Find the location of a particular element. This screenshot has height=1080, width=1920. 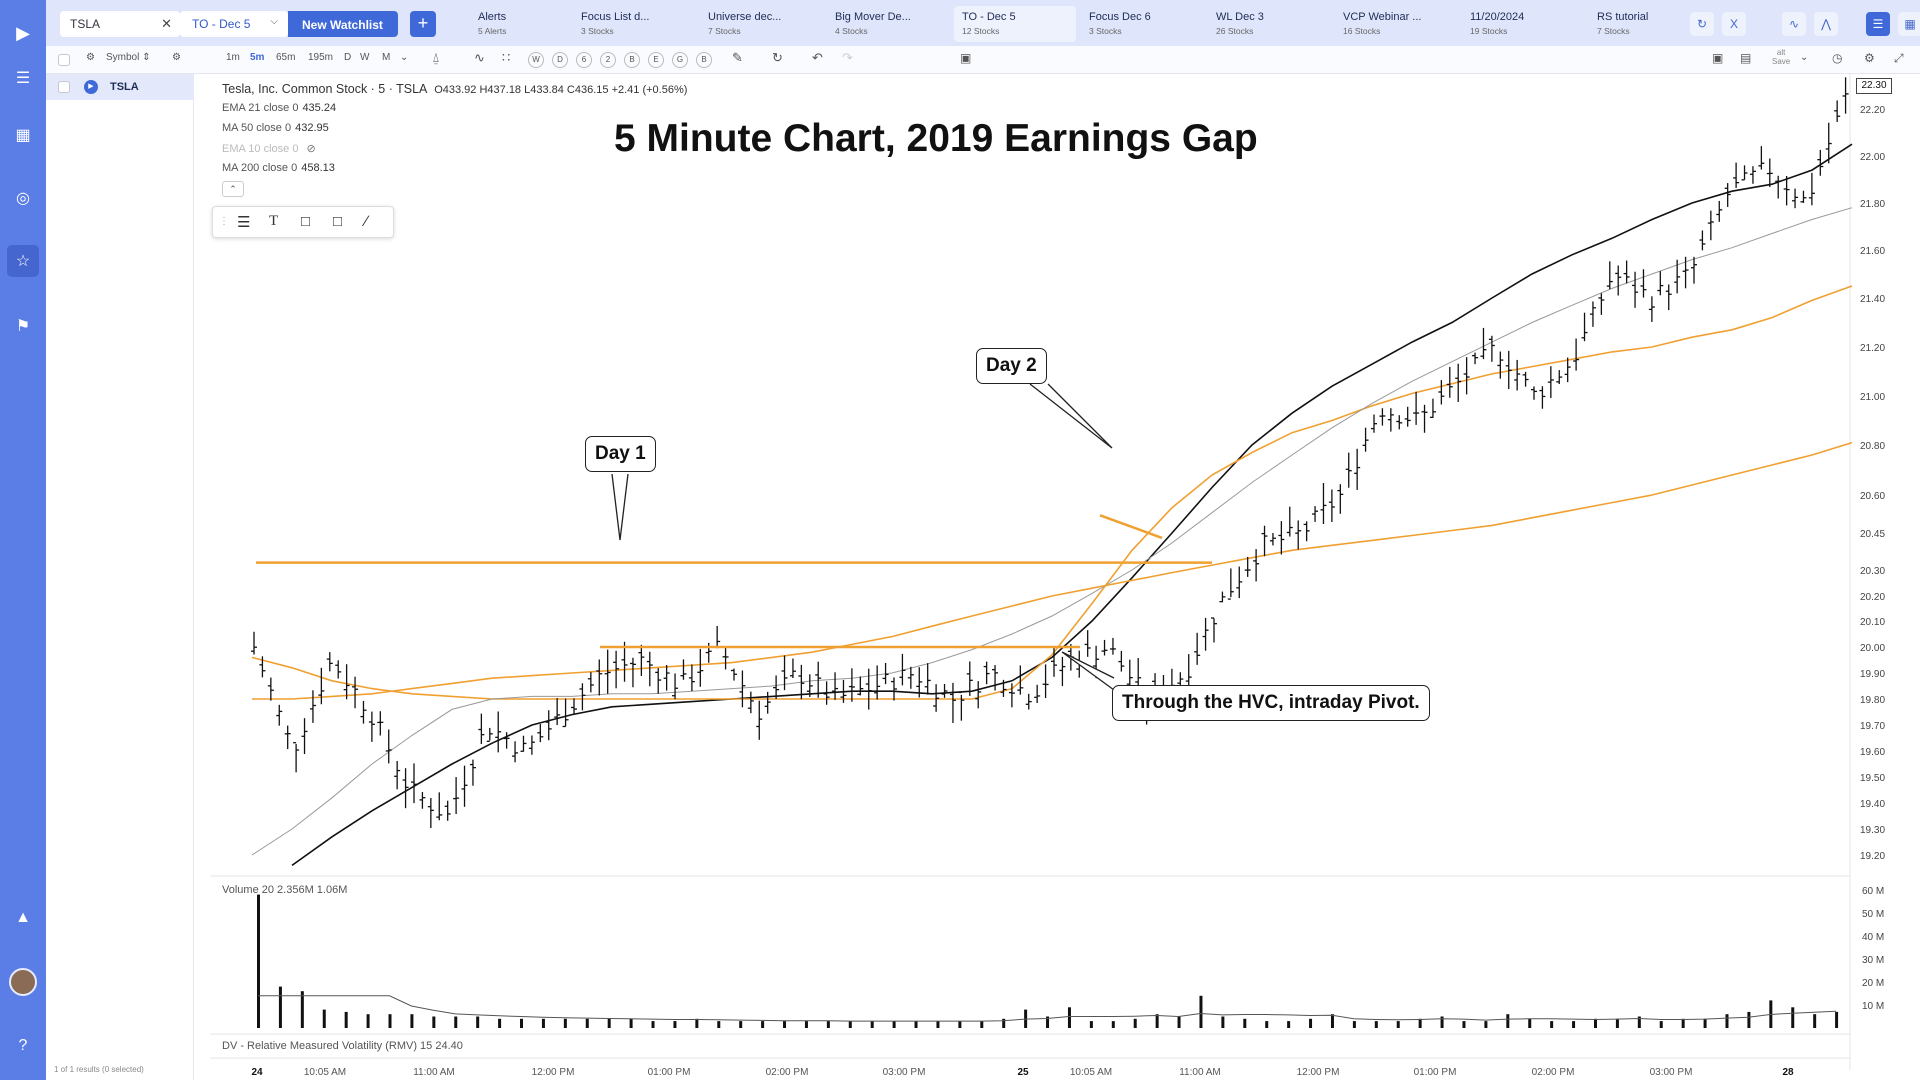

save-layout-button: alt Save is located at coordinates (1781, 57).